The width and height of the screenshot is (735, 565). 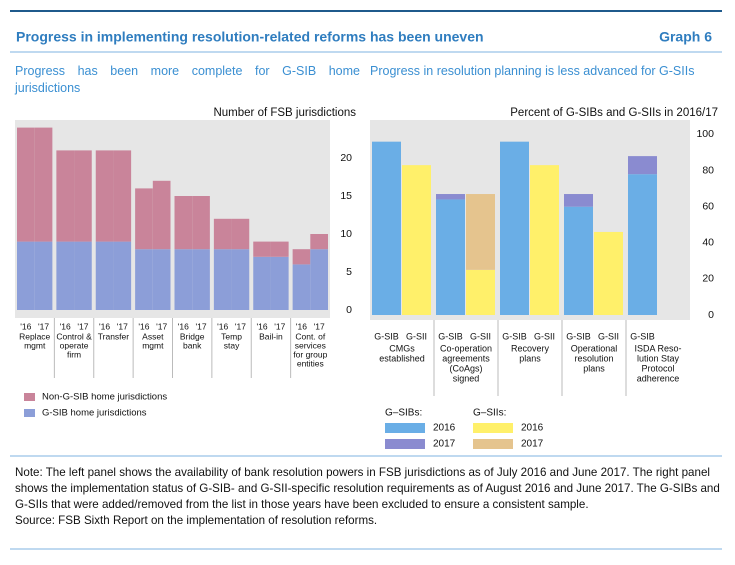 What do you see at coordinates (593, 358) in the screenshot?
I see `category-label: resolution` at bounding box center [593, 358].